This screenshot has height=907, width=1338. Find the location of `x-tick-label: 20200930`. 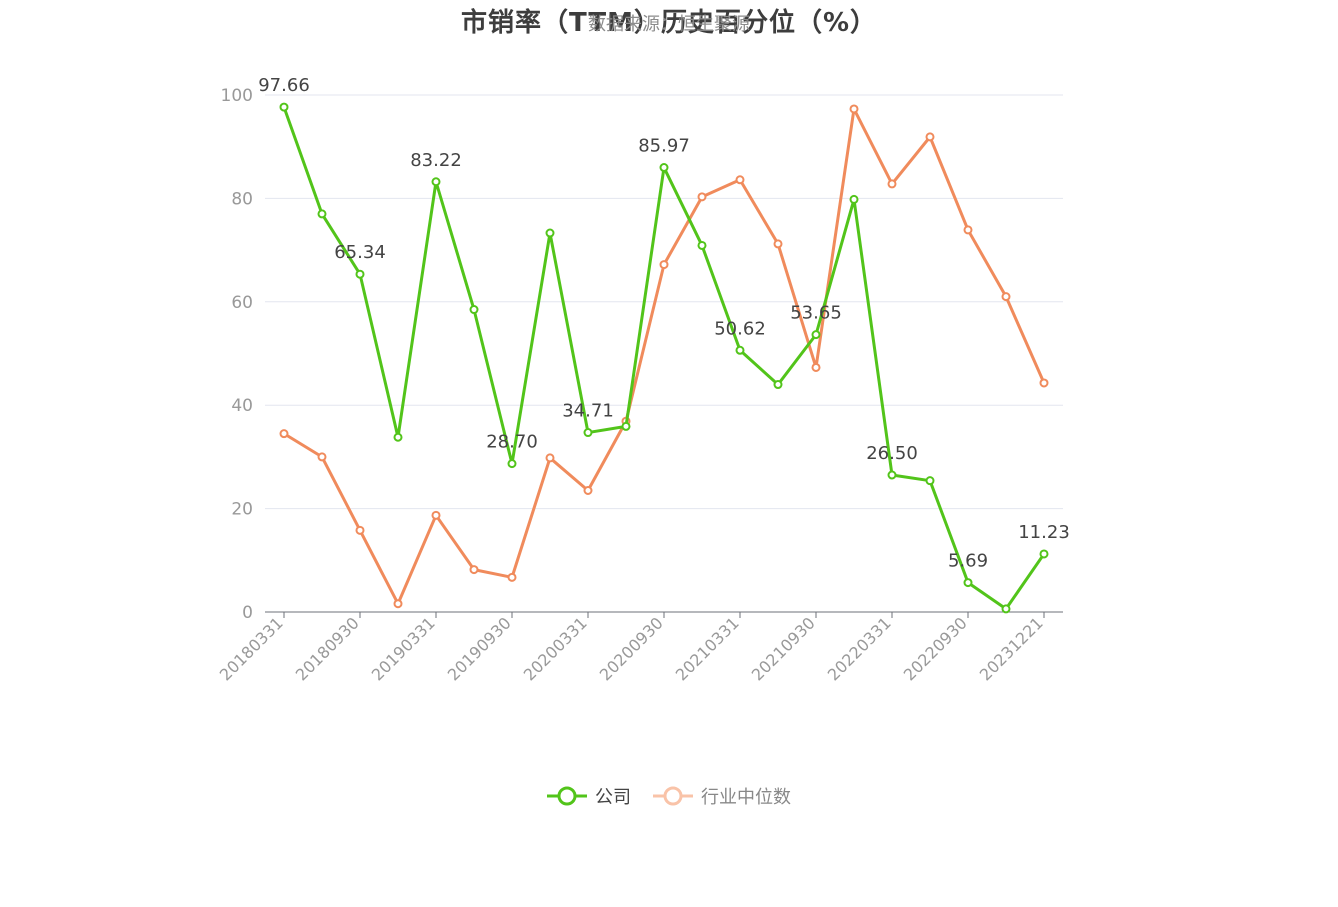

x-tick-label: 20200930 is located at coordinates (631, 648).